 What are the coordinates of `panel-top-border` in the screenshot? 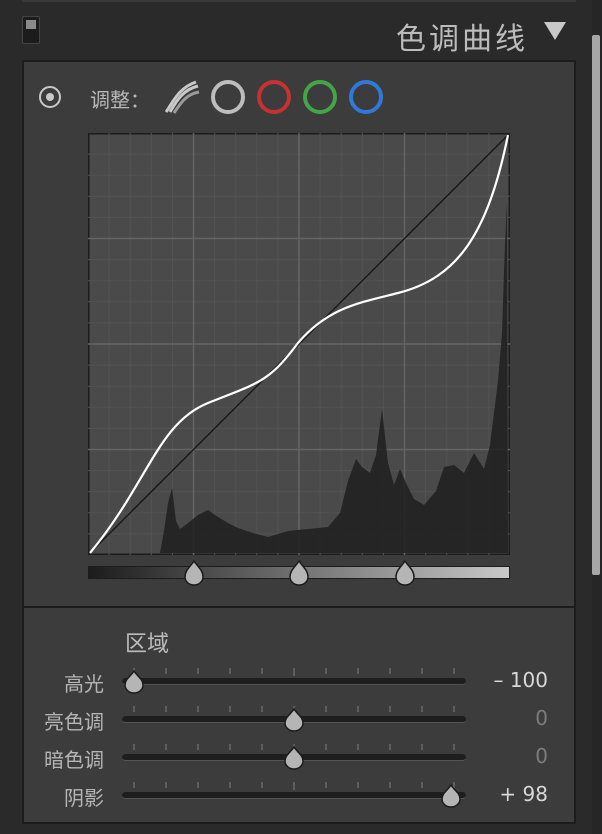 It's located at (299, 1).